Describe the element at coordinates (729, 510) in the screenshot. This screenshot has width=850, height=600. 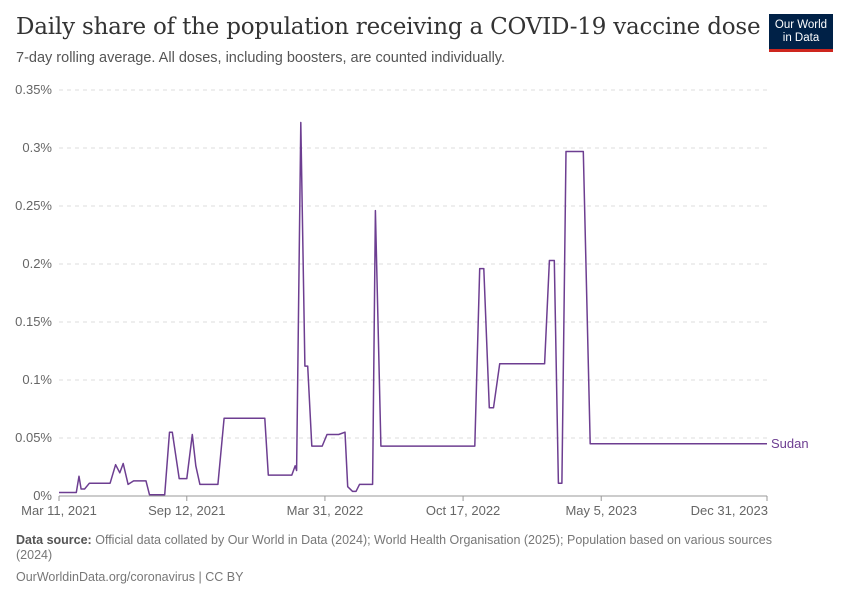
I see `x-tick-label: Dec 31, 2023` at that location.